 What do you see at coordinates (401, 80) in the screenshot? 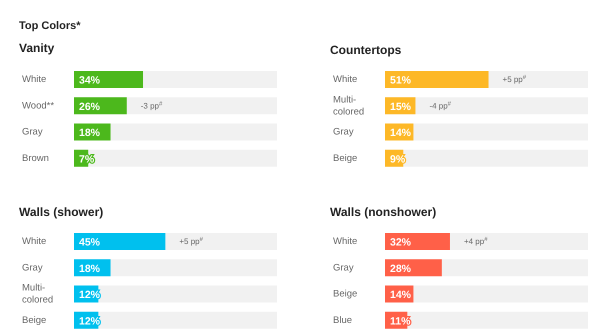
I see `data-label: 51%` at bounding box center [401, 80].